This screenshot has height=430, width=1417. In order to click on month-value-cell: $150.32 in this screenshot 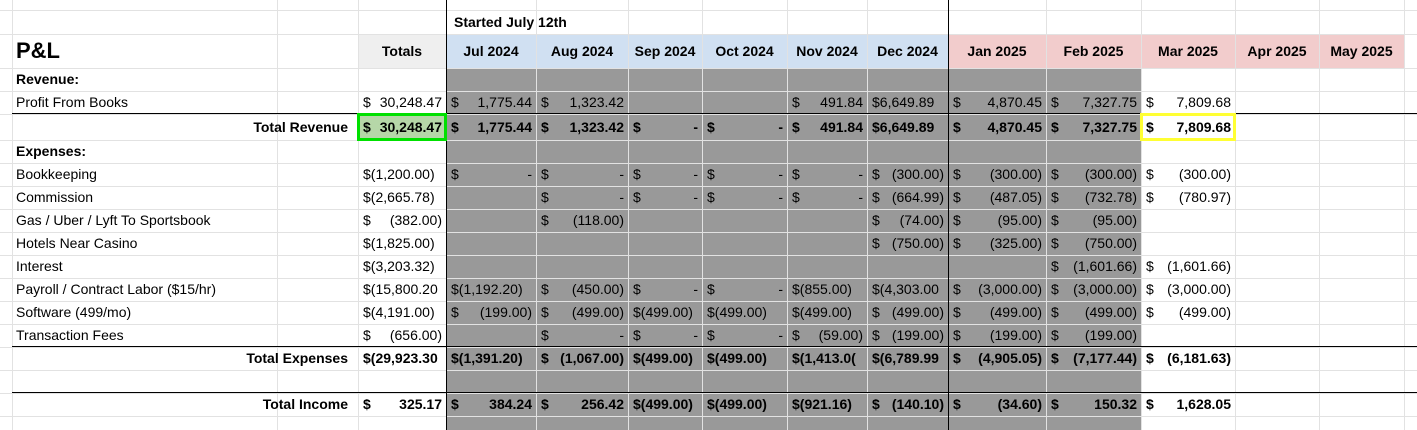, I will do `click(1093, 404)`.